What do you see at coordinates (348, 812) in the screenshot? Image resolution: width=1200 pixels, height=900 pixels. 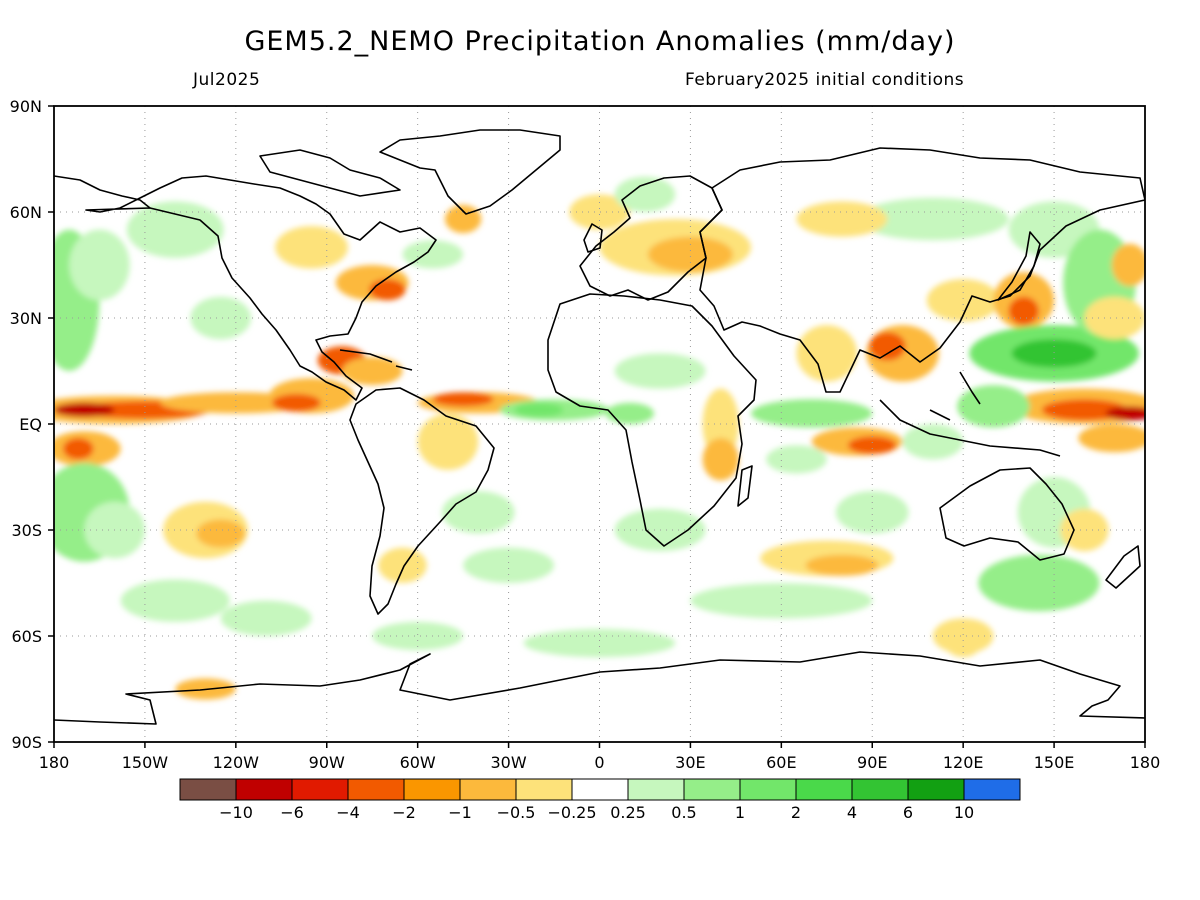 I see `colorbar-label: −4` at bounding box center [348, 812].